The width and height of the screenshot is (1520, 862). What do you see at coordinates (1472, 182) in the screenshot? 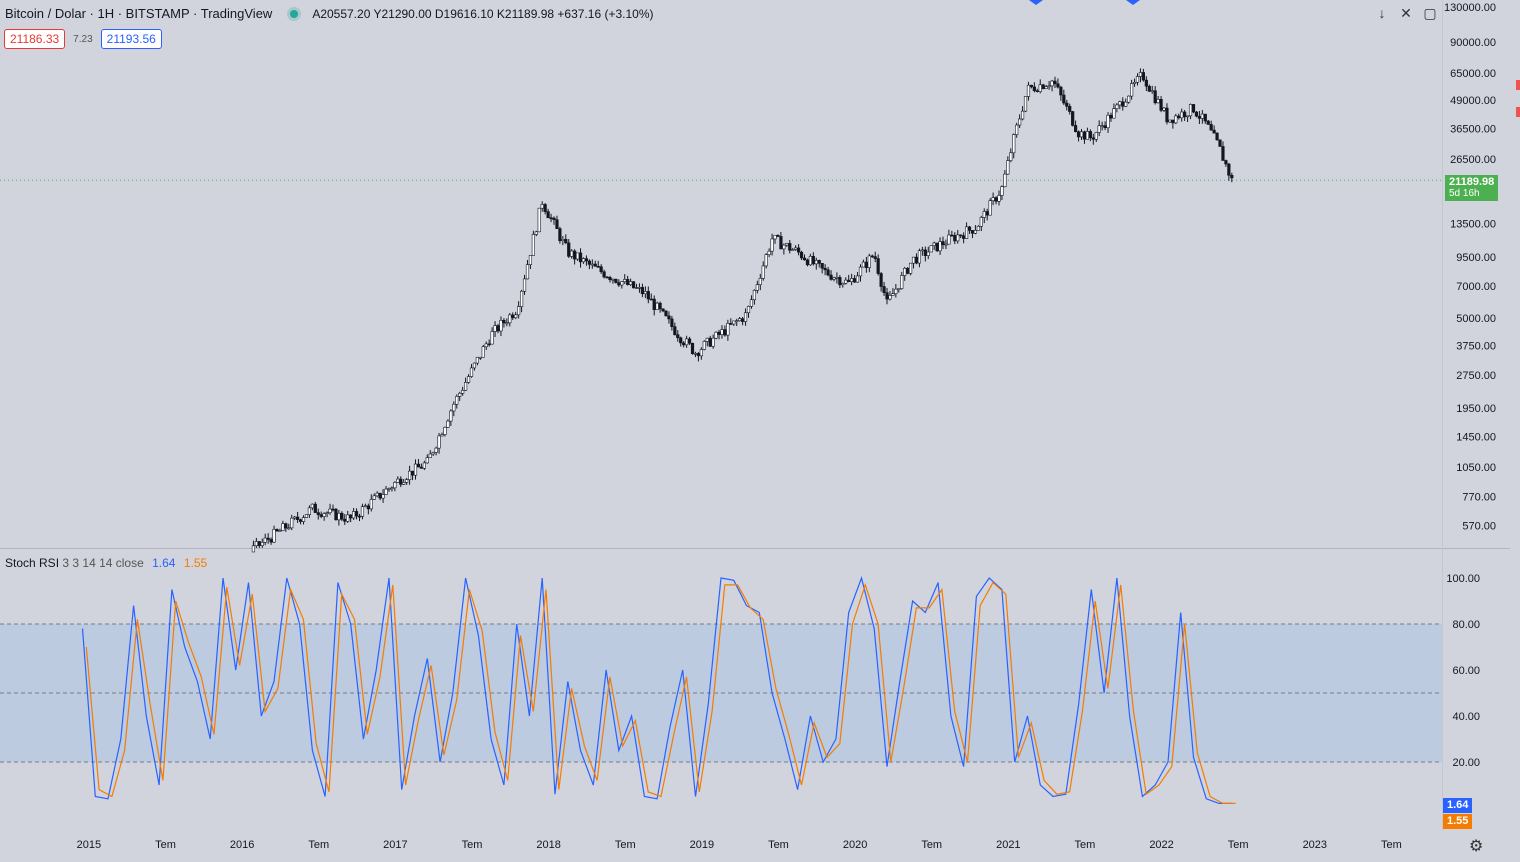
I see `last-price-value: 21189.98` at bounding box center [1472, 182].